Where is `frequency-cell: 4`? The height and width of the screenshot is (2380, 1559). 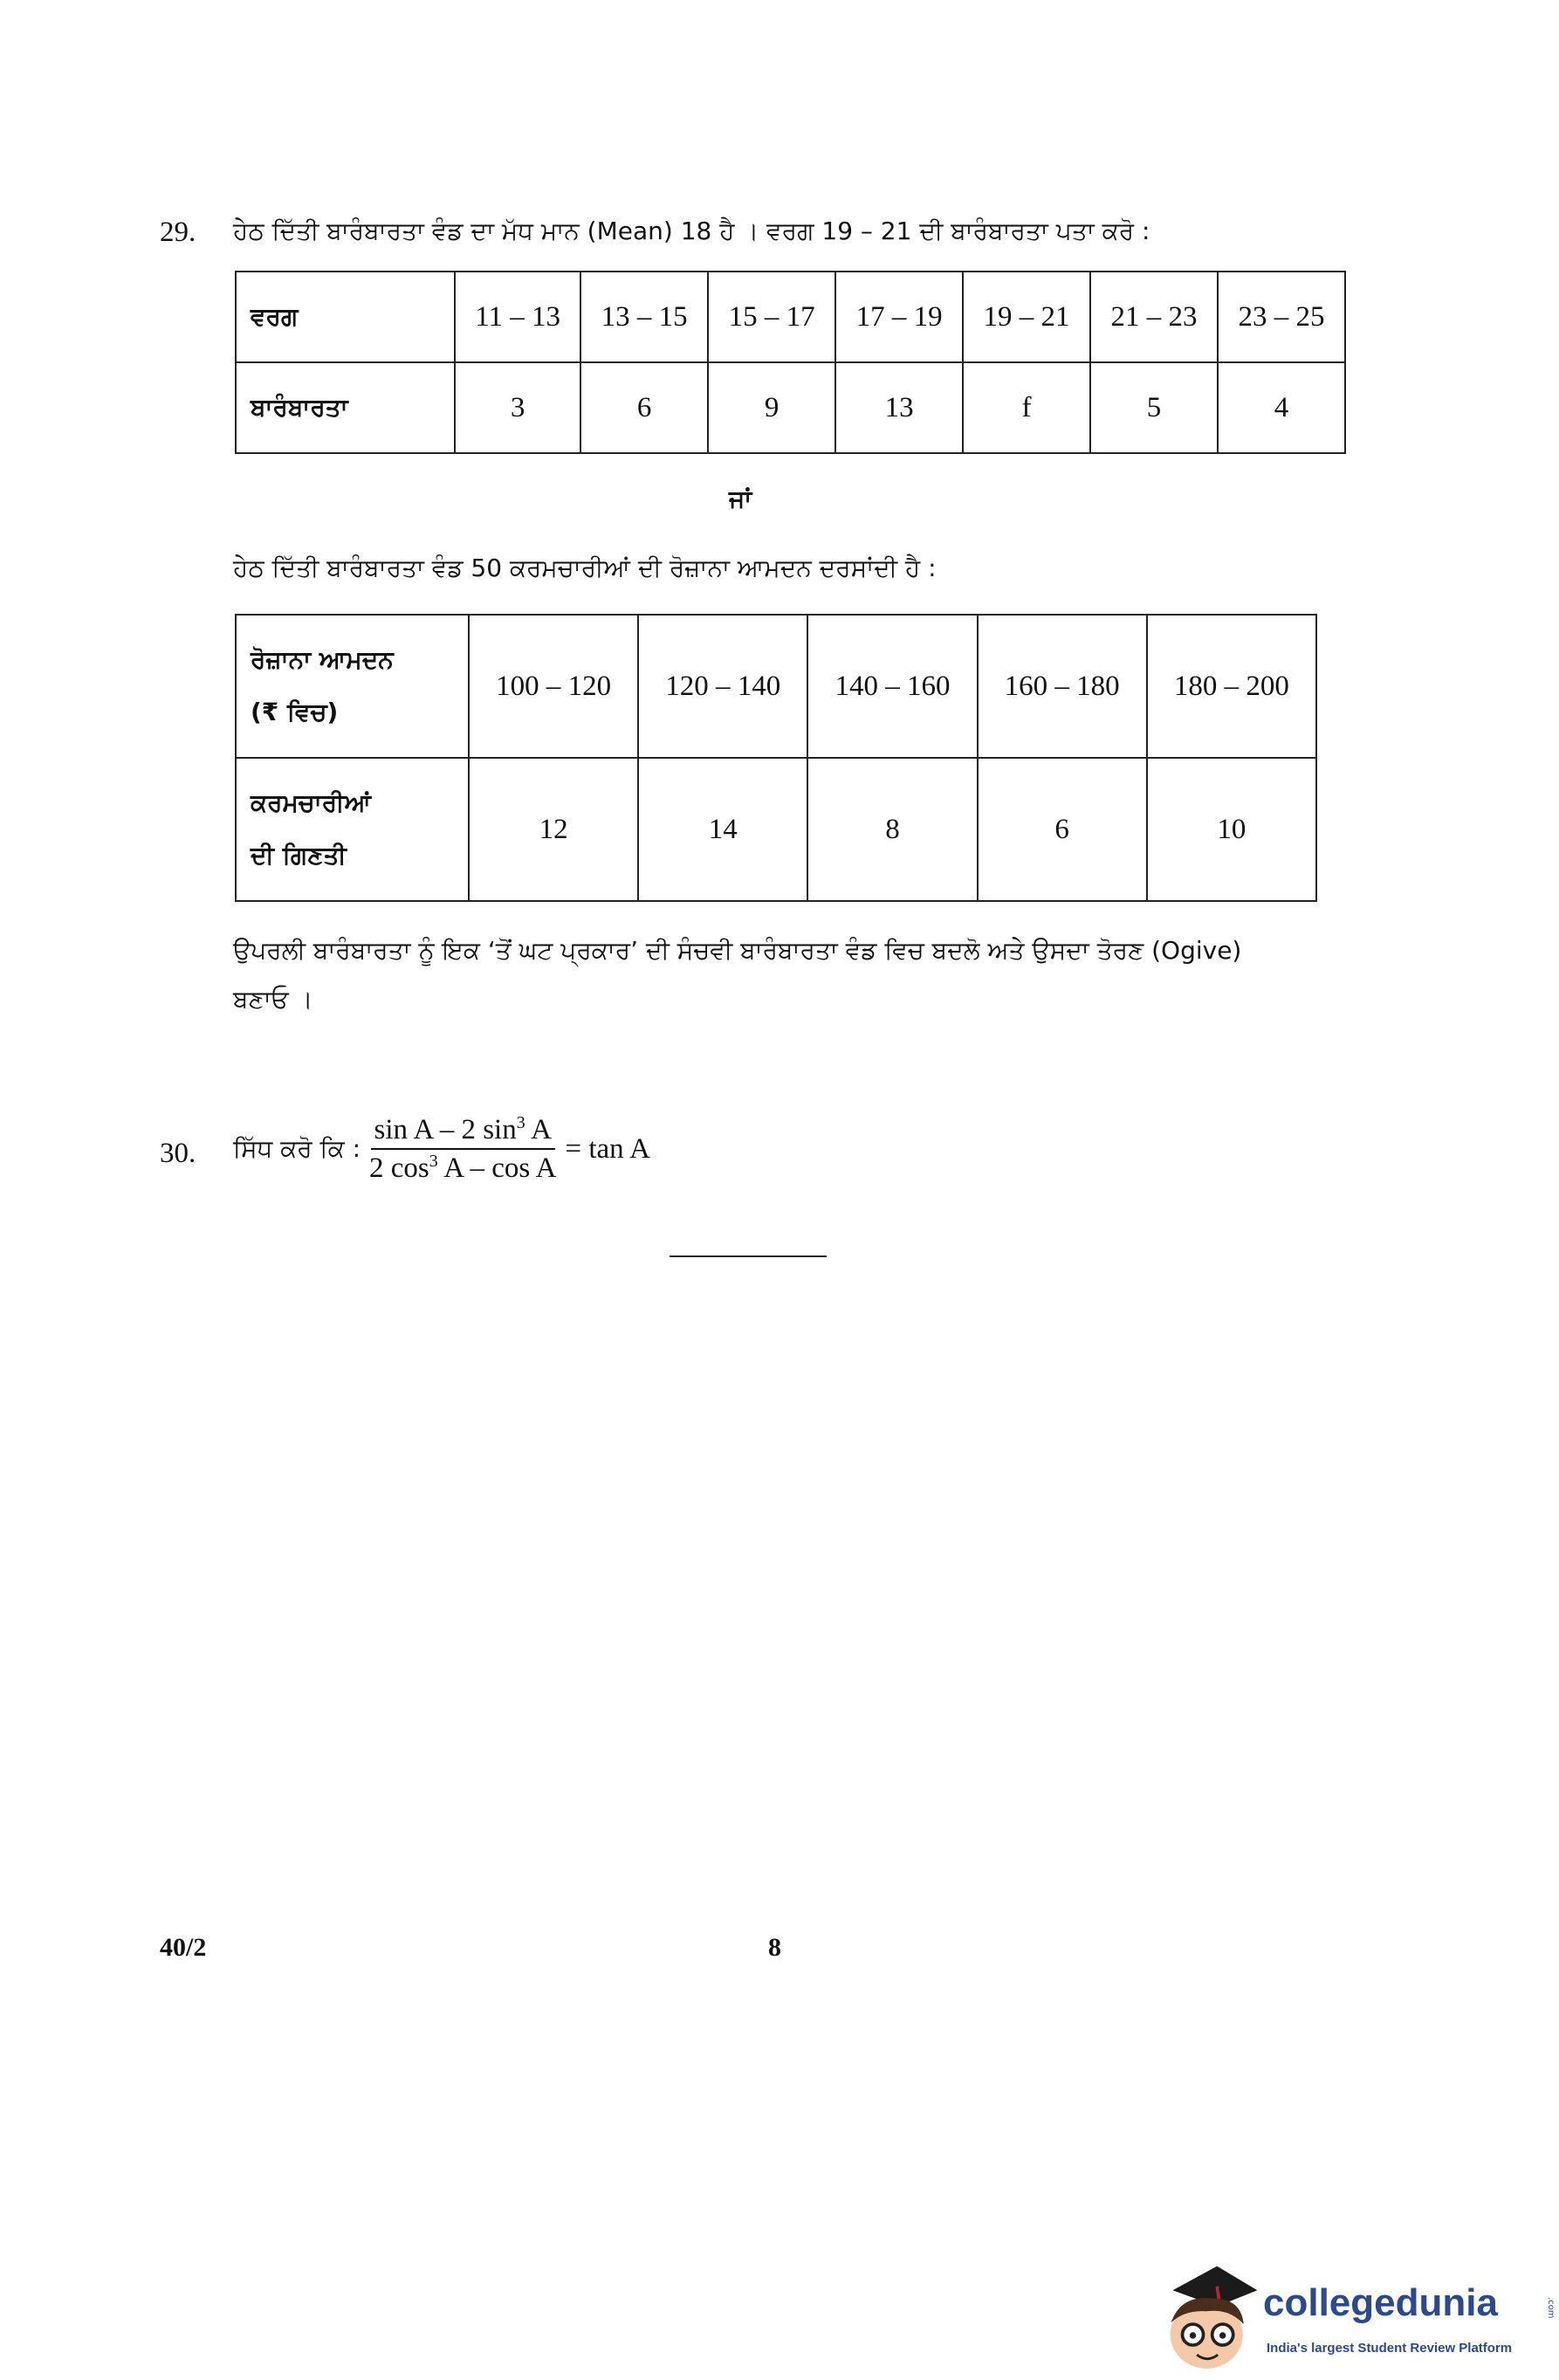
frequency-cell: 4 is located at coordinates (1281, 407).